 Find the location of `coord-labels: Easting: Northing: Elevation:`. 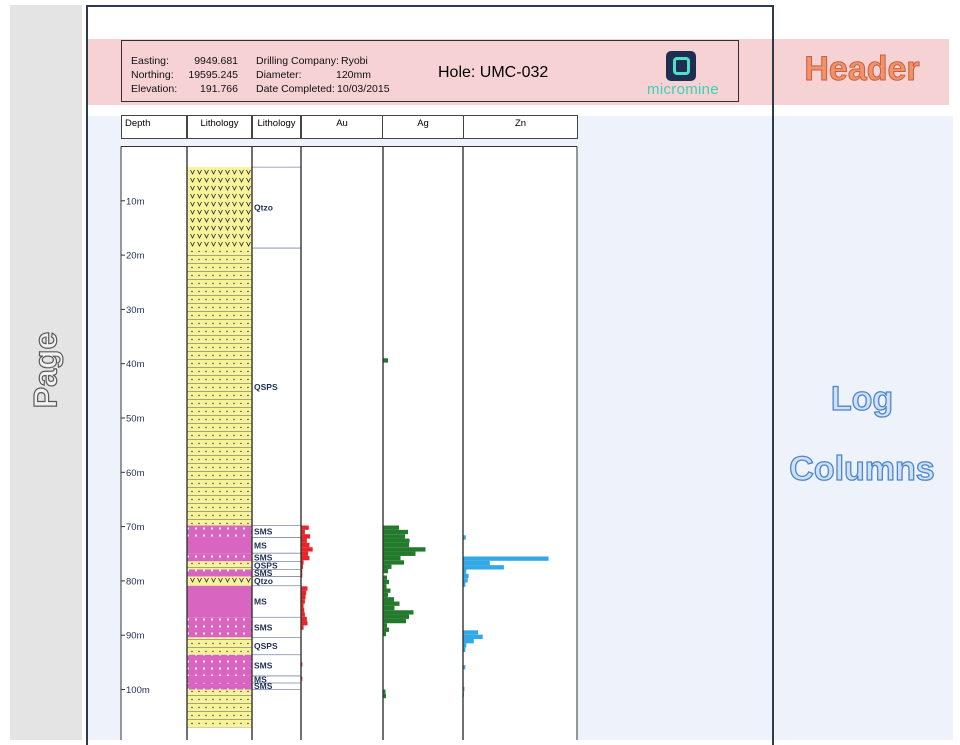

coord-labels: Easting: Northing: Elevation: is located at coordinates (154, 75).